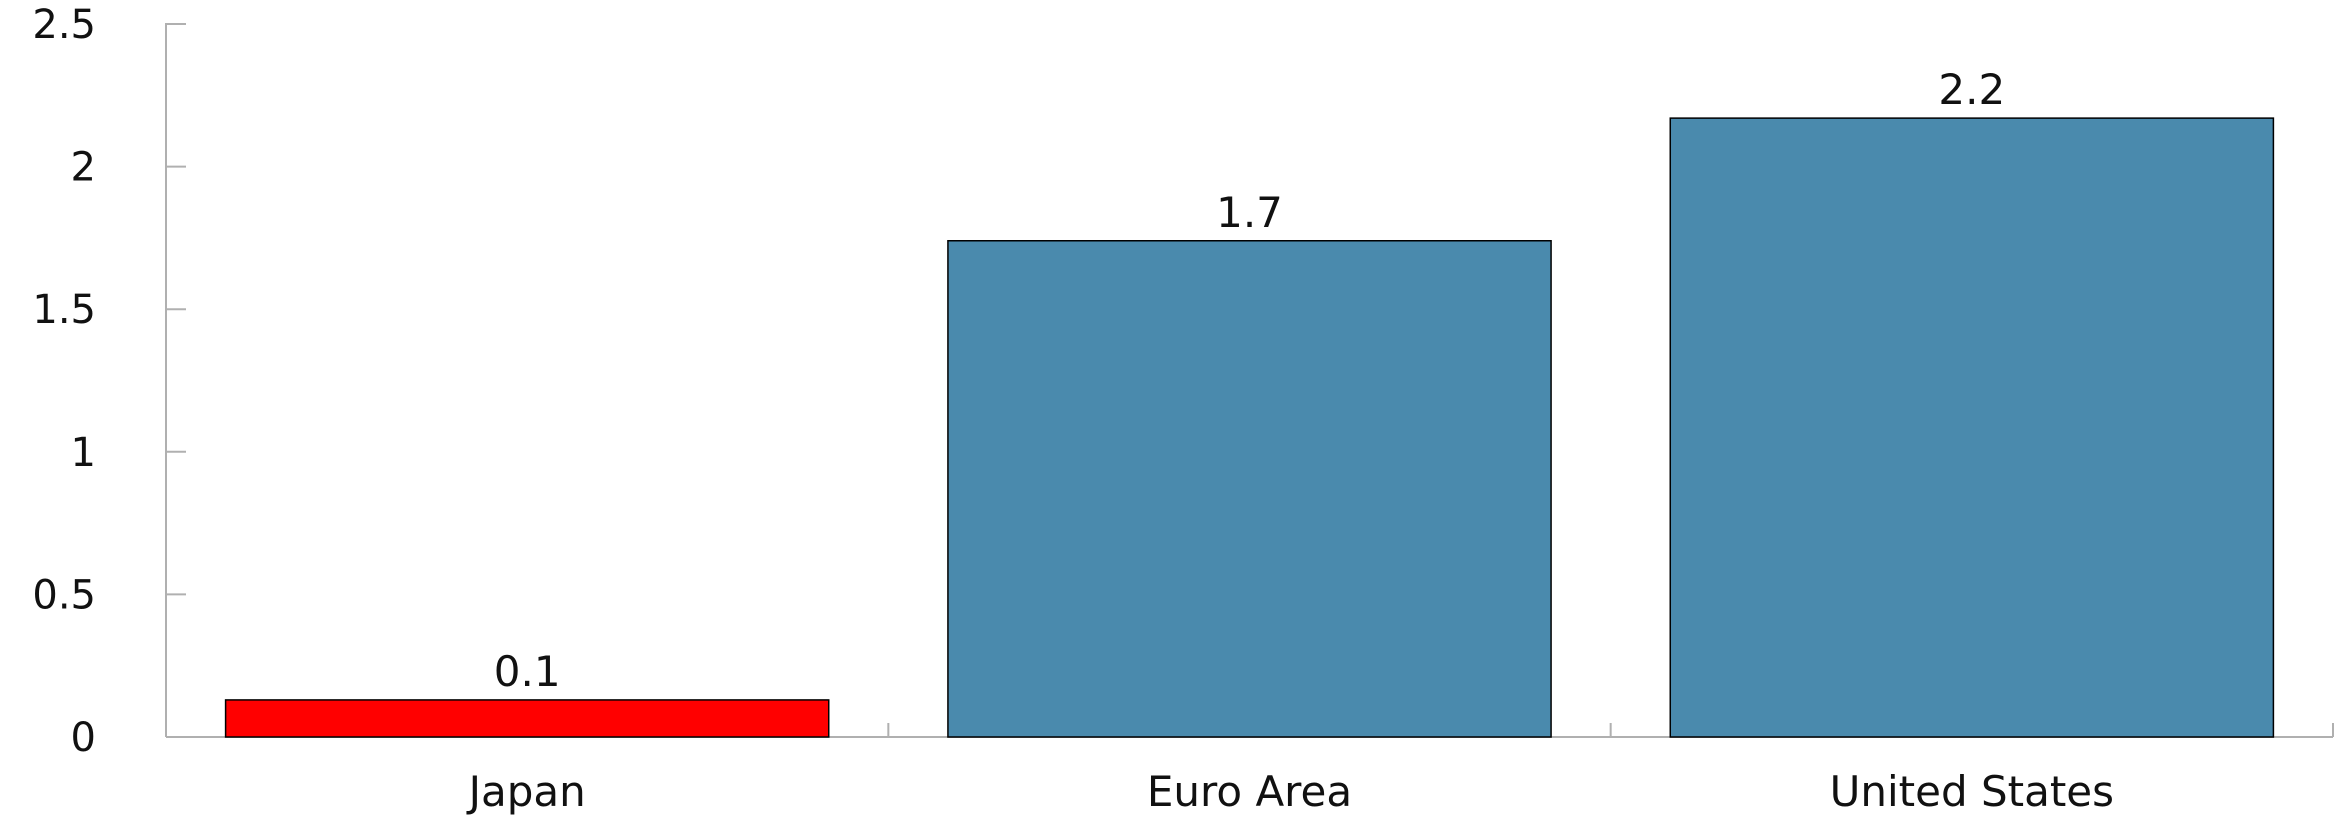 Image resolution: width=2351 pixels, height=819 pixels. I want to click on y-tick-label: 0, so click(83, 738).